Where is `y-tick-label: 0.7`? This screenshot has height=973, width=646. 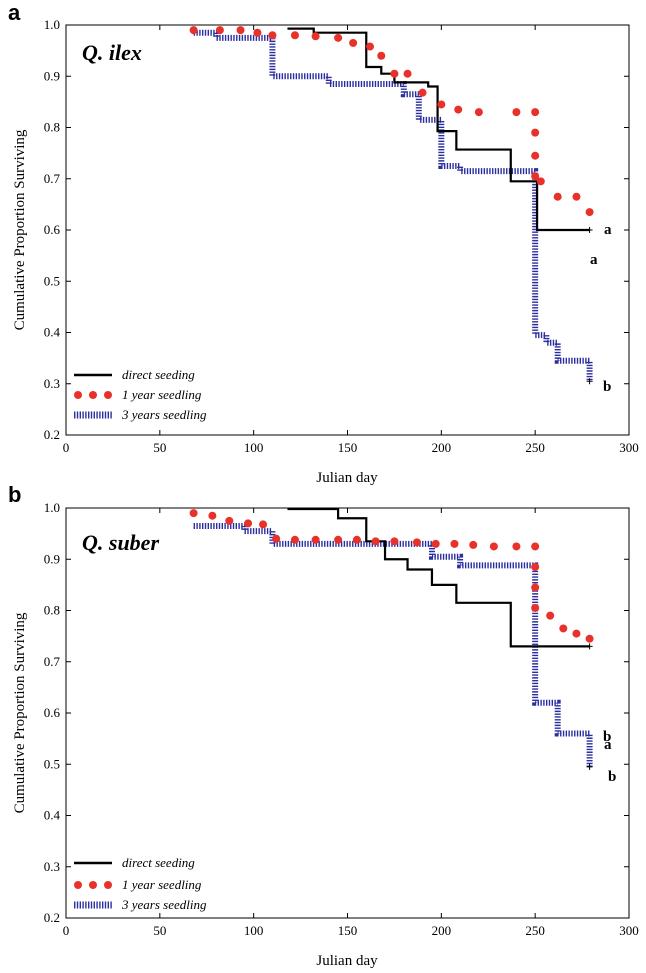
y-tick-label: 0.7 is located at coordinates (52, 178).